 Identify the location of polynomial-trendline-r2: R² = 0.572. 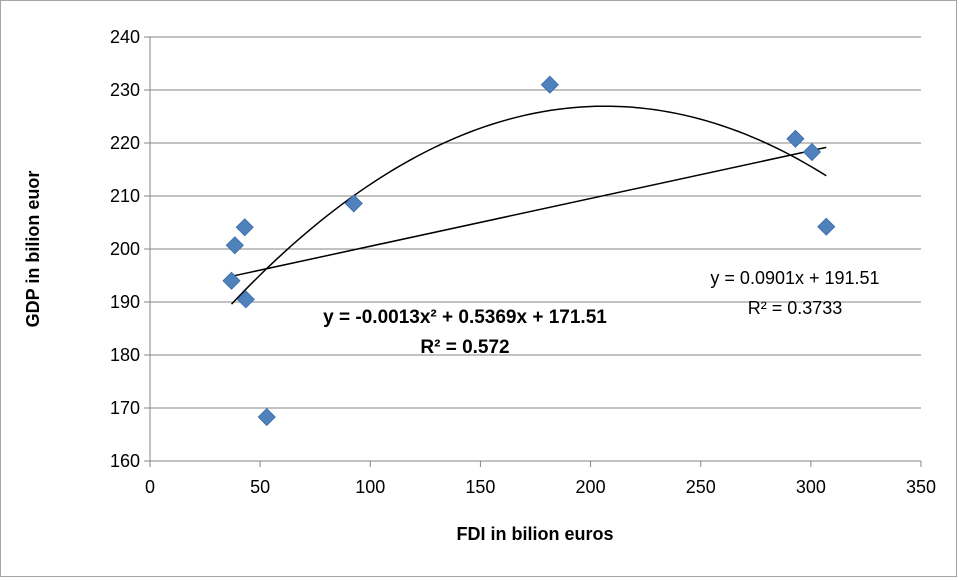
(464, 347).